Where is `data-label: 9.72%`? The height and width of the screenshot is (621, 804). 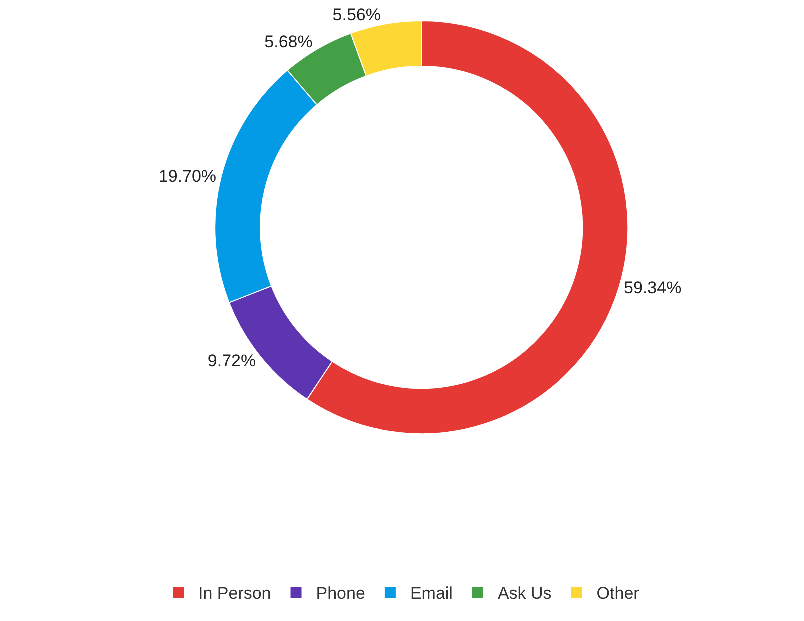
data-label: 9.72% is located at coordinates (232, 360).